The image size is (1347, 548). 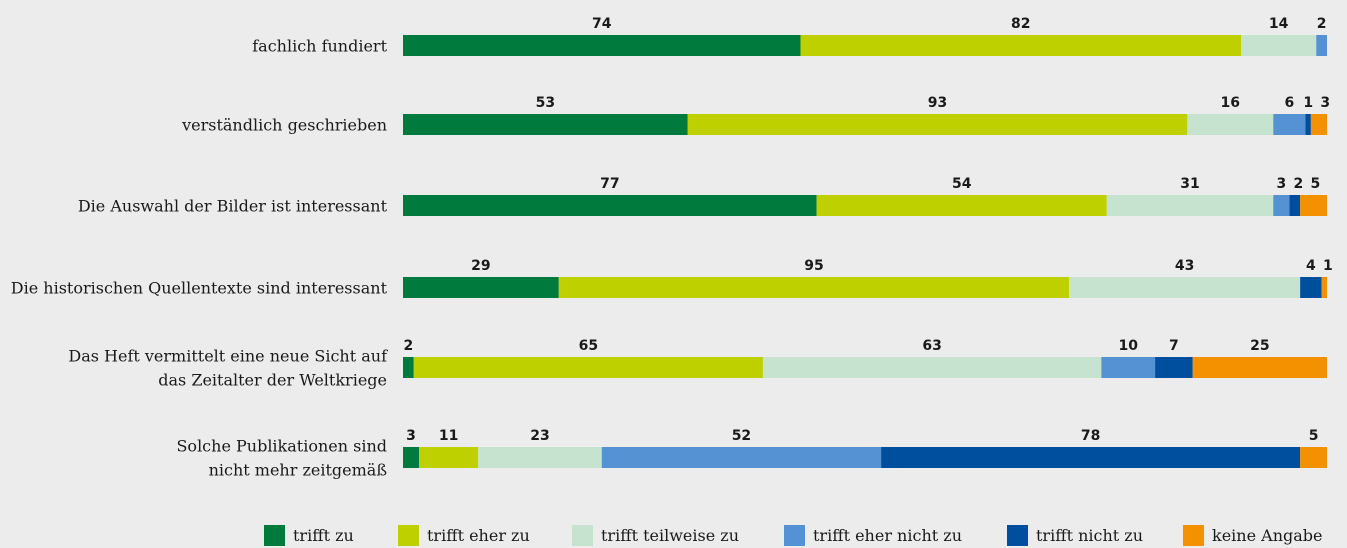 I want to click on category-label-6-line-1: Solche Publikationen sind, so click(x=281, y=446).